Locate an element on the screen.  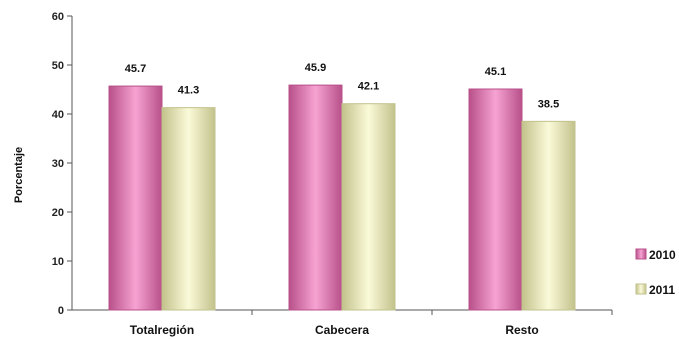
x-category-label: Cabecera is located at coordinates (342, 330).